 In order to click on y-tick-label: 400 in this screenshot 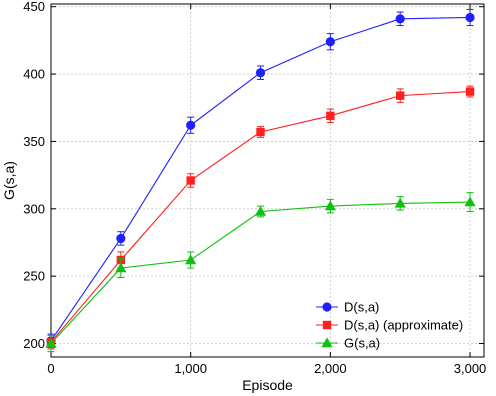, I will do `click(34, 74)`.